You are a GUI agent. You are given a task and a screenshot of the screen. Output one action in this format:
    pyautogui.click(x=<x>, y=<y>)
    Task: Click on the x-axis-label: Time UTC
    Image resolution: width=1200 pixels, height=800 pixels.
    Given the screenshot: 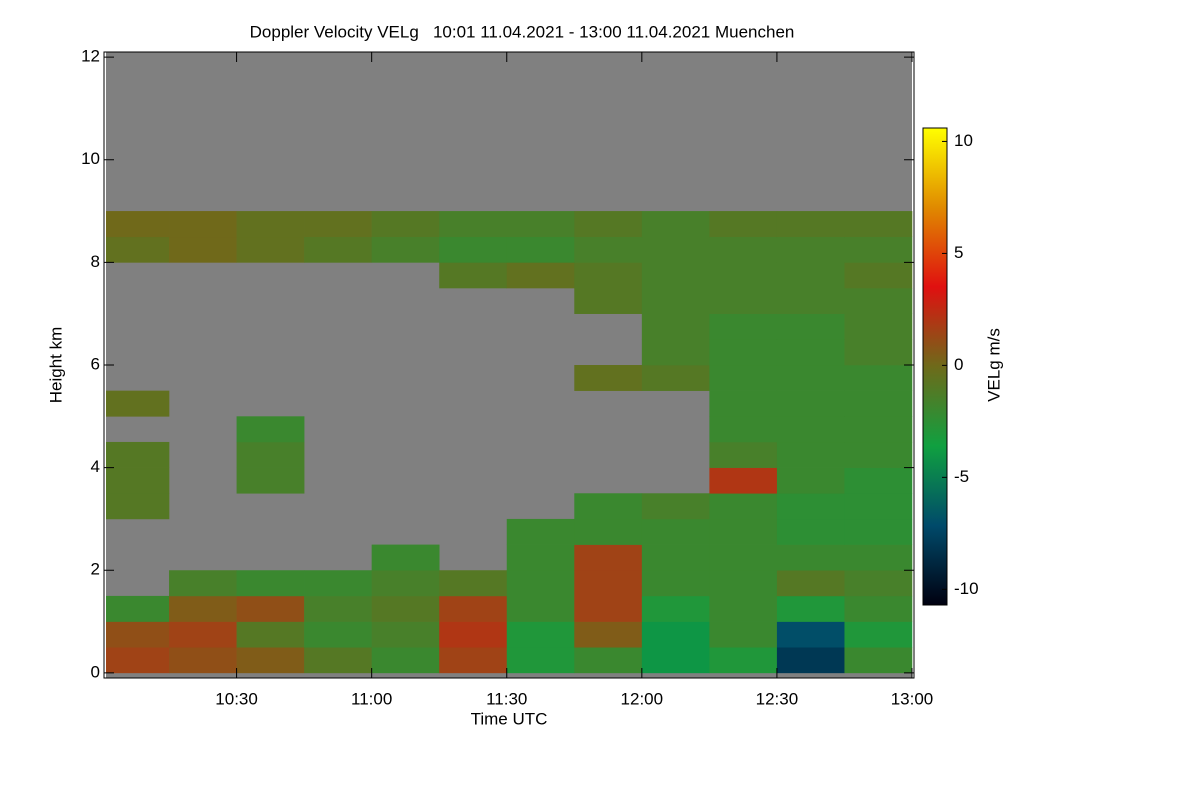 What is the action you would take?
    pyautogui.click(x=509, y=718)
    